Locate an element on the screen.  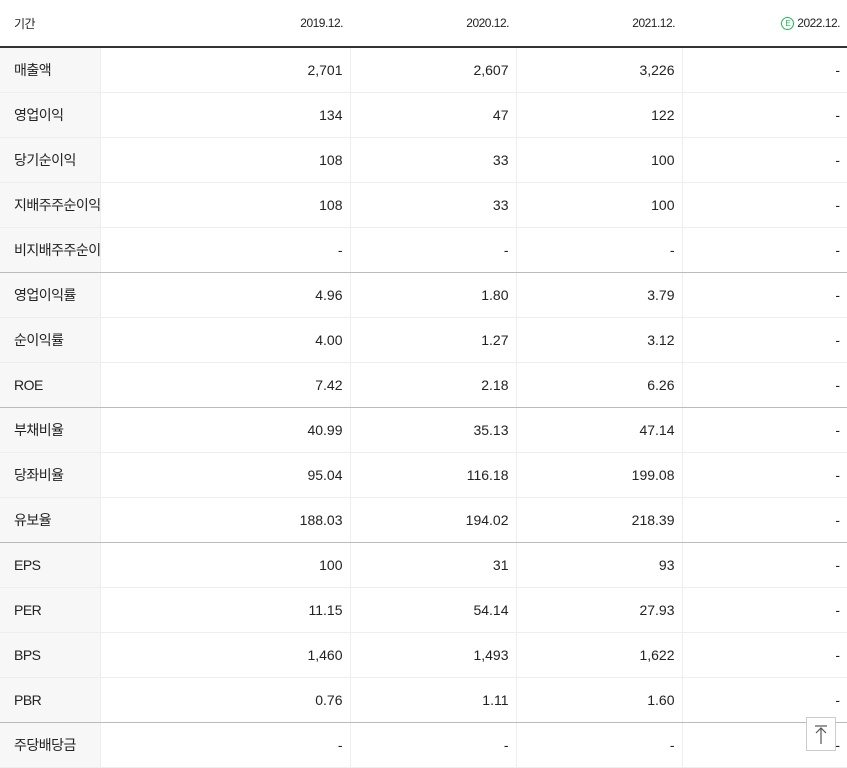
cell: 116.18 is located at coordinates (432, 475).